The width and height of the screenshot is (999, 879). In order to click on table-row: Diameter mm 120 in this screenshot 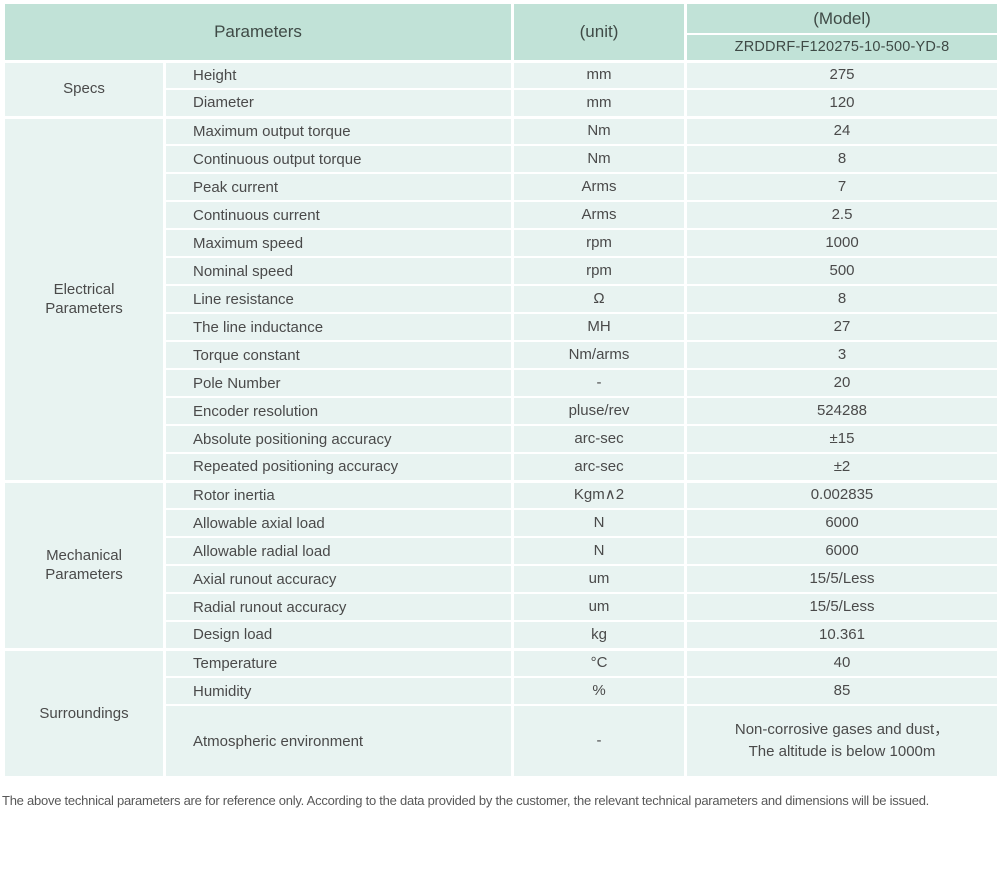, I will do `click(501, 103)`.